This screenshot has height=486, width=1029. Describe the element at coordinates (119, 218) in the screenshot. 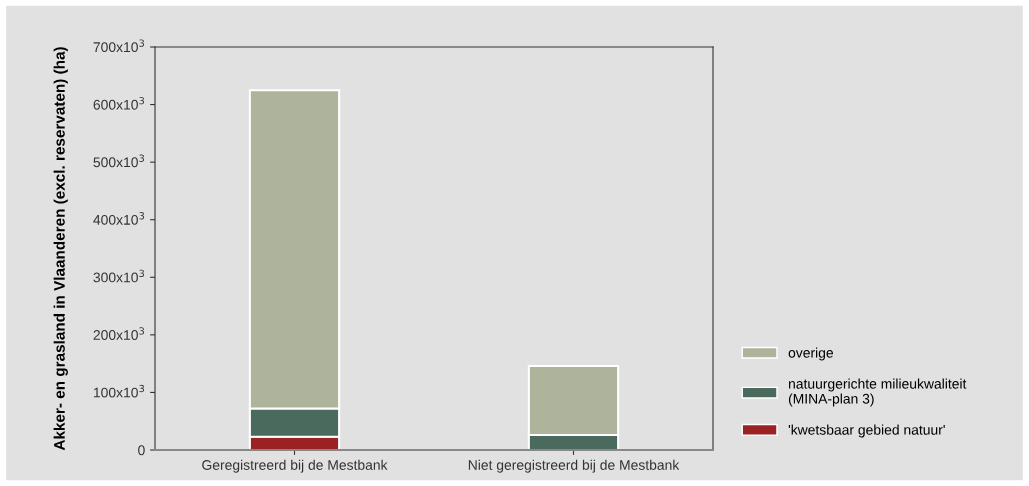

I see `y-tick-label: 400x10$^{3}$` at that location.